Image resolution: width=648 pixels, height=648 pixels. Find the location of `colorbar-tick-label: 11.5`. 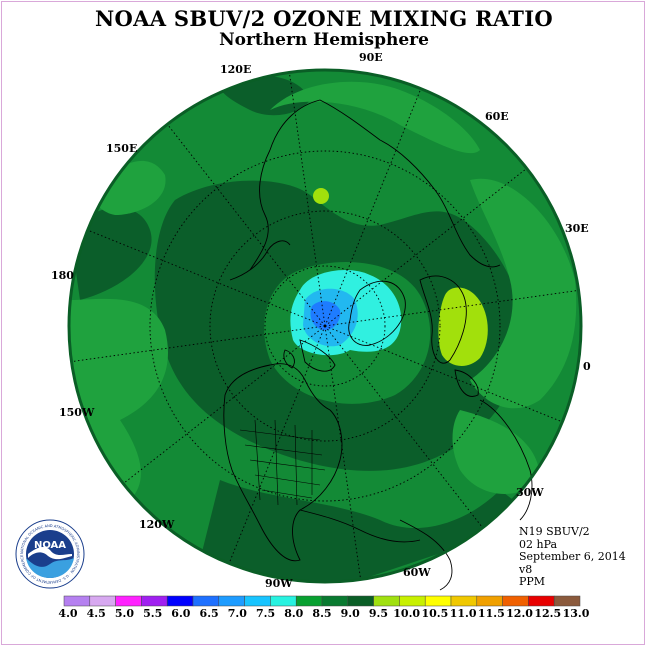

colorbar-tick-label: 11.5 is located at coordinates (491, 613).